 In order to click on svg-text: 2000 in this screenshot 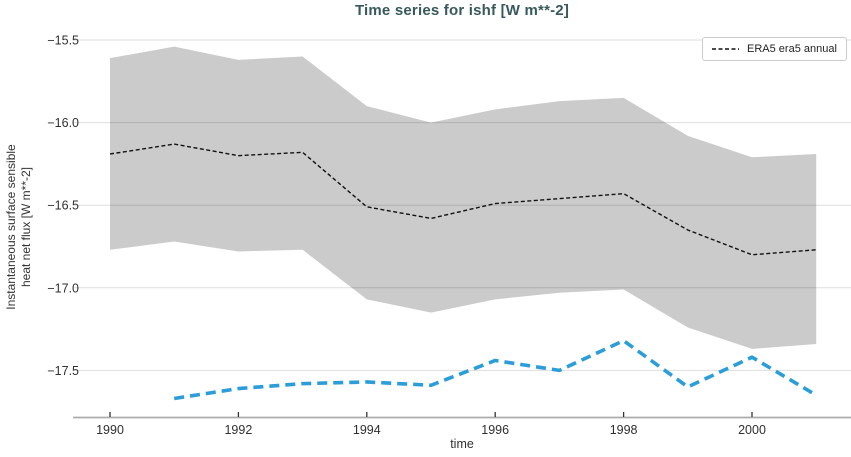, I will do `click(752, 430)`.